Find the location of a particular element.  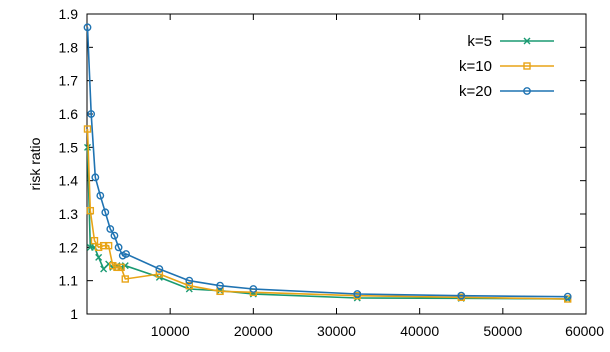

y-tick-label: 1.8 is located at coordinates (69, 47).